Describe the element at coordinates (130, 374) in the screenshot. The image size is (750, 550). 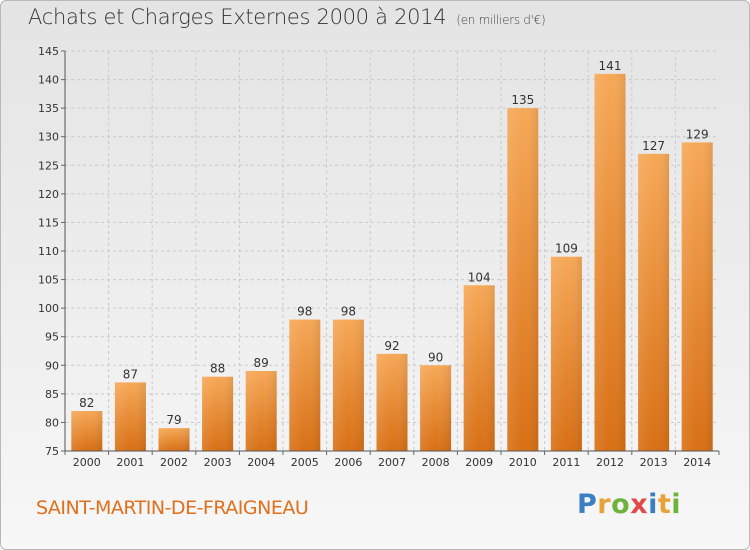
I see `data-label: 87` at that location.